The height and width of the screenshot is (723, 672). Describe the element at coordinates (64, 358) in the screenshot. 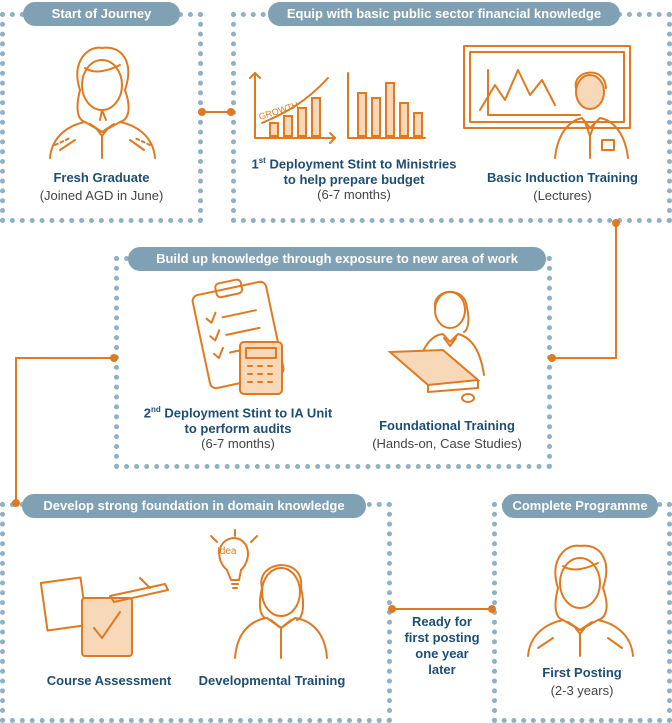

I see `connector-build-develop-h` at that location.